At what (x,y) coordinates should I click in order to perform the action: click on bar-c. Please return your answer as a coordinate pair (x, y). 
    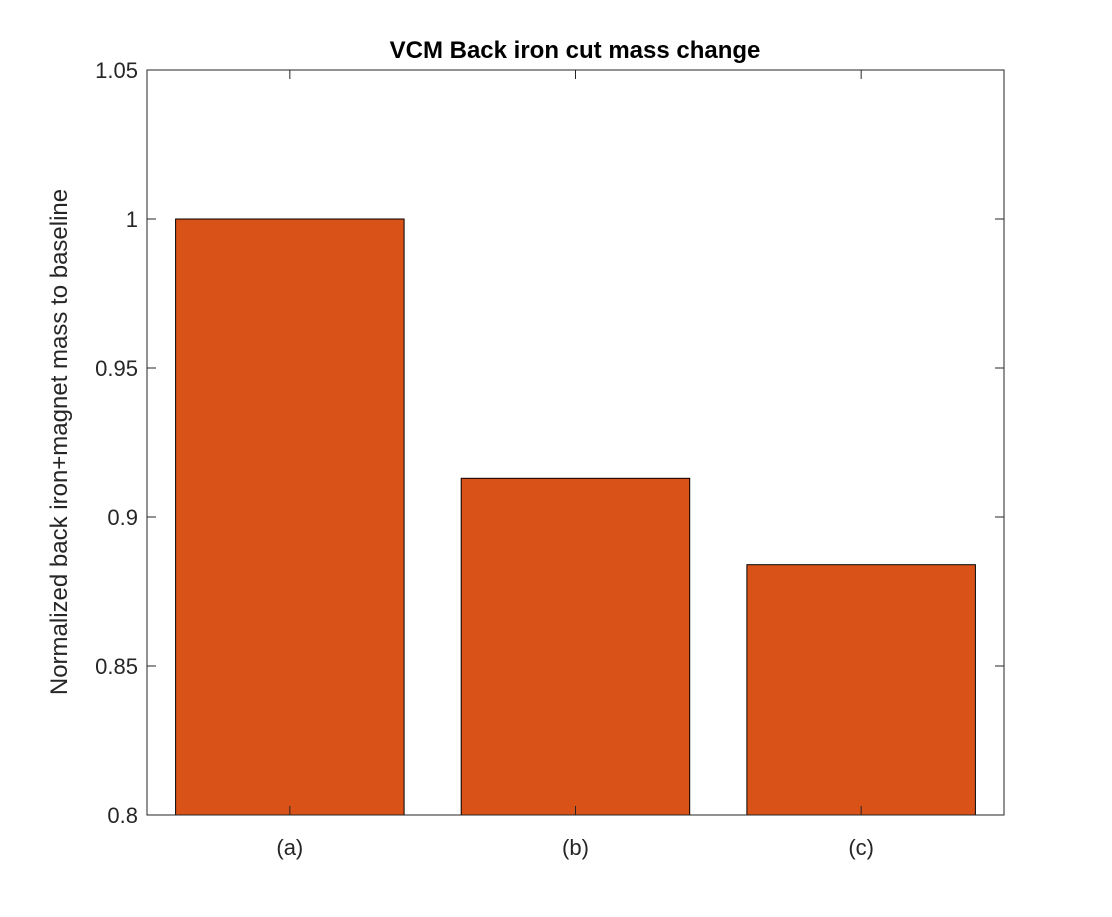
    Looking at the image, I should click on (861, 690).